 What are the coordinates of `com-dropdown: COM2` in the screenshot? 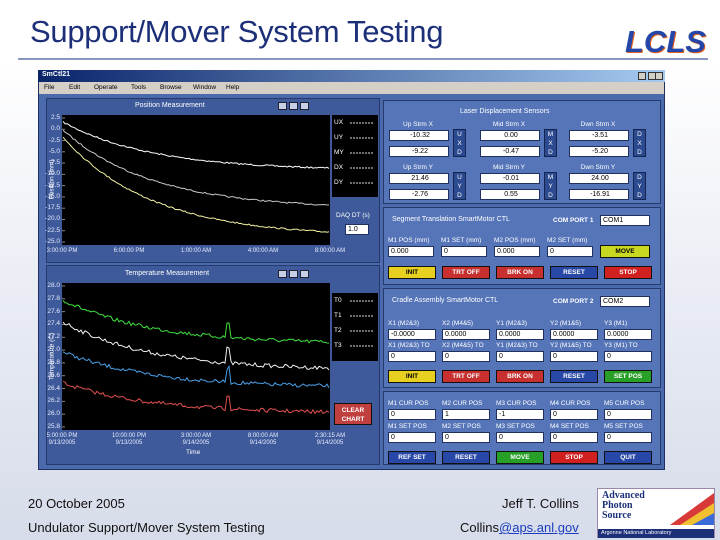 It's located at (625, 301).